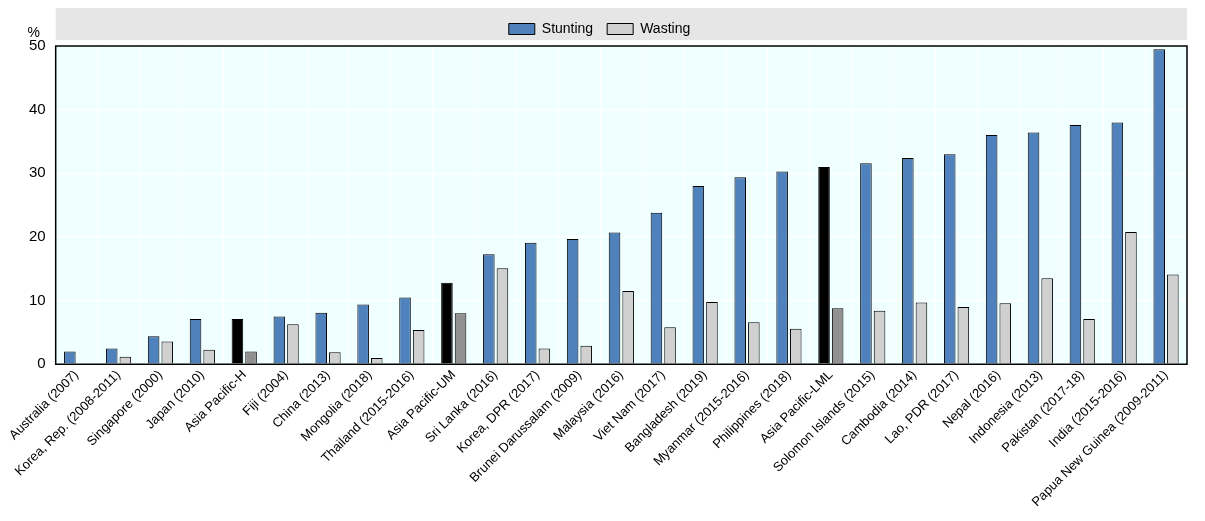 The height and width of the screenshot is (521, 1205). What do you see at coordinates (567, 27) in the screenshot?
I see `legend-label: Stunting` at bounding box center [567, 27].